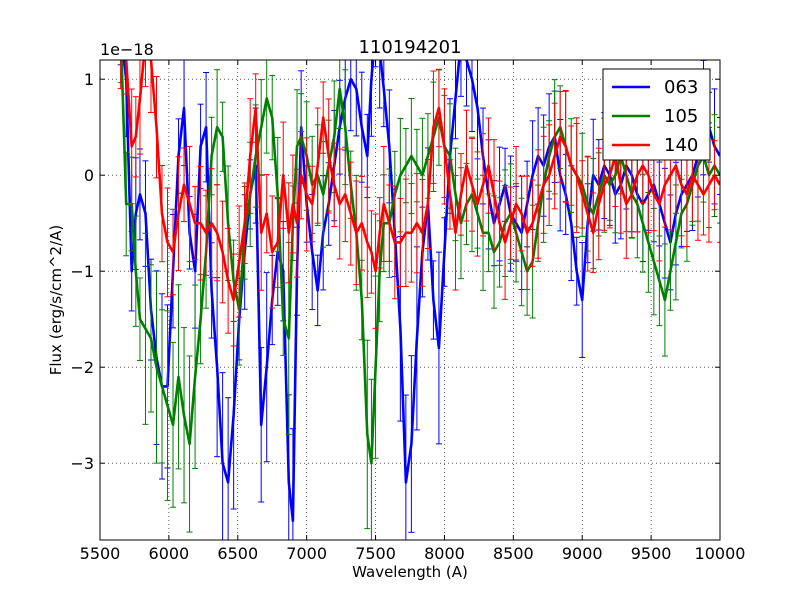  What do you see at coordinates (409, 47) in the screenshot?
I see `chart-title: 110194201` at bounding box center [409, 47].